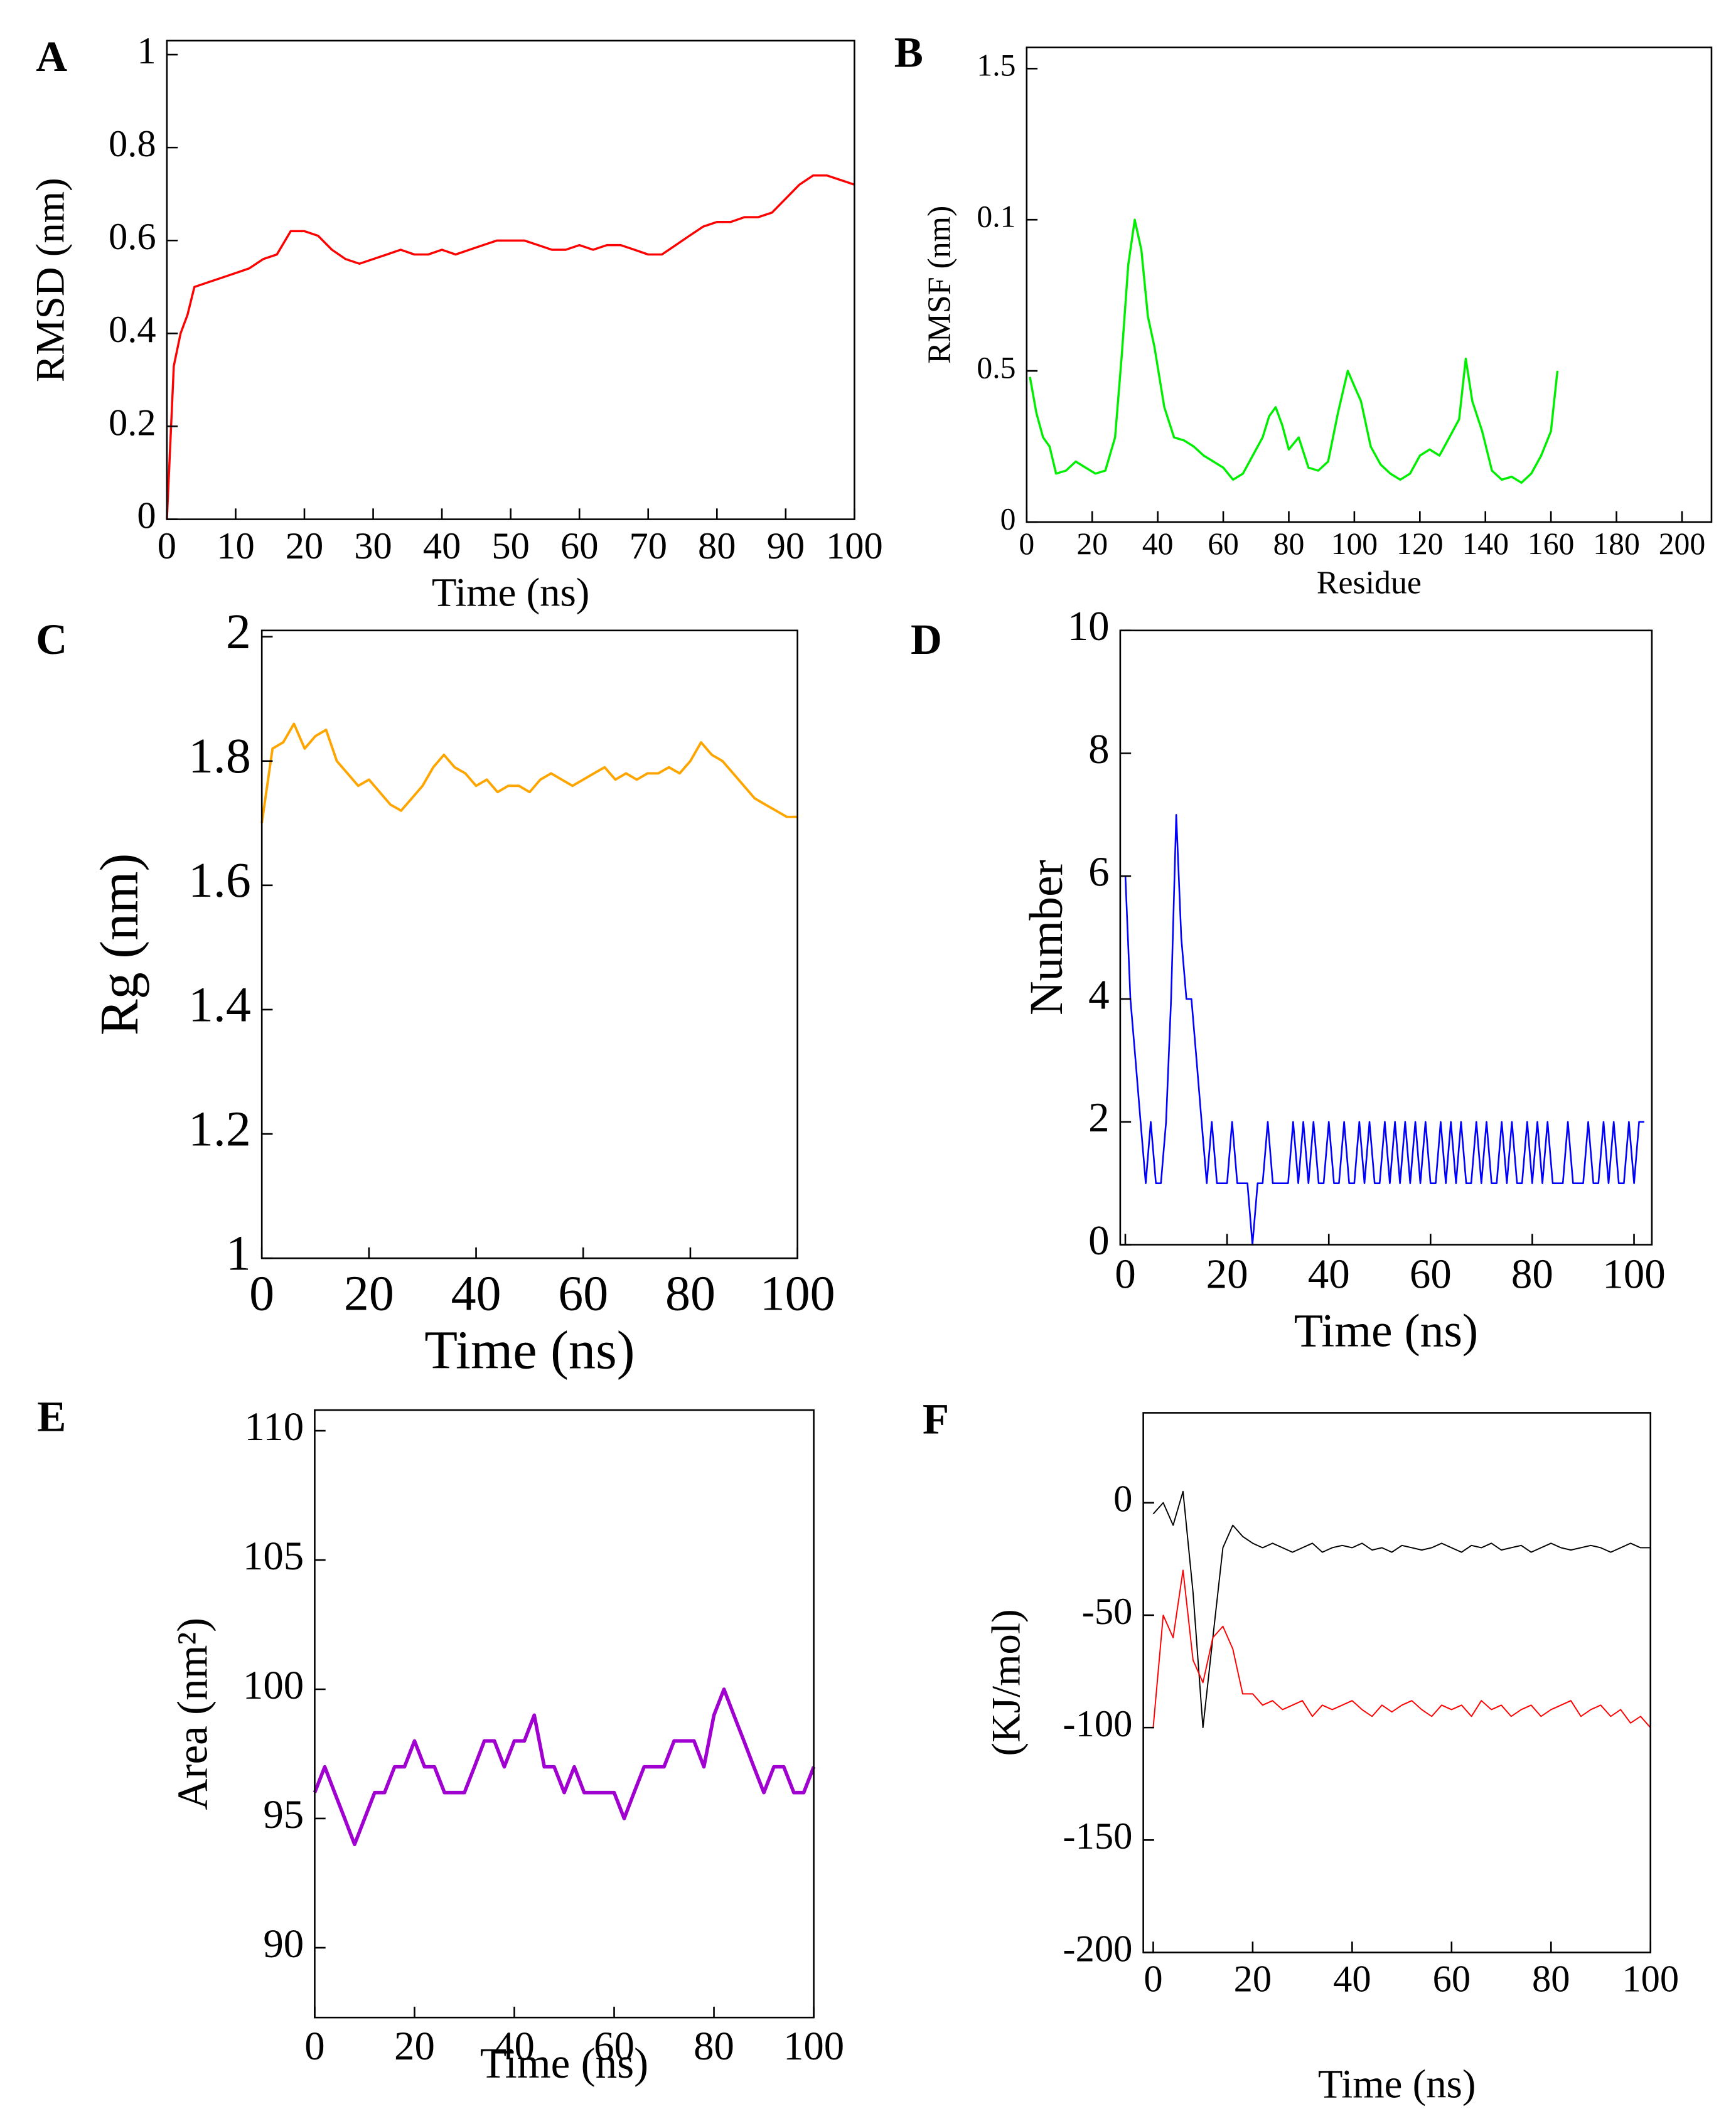 This screenshot has height=2126, width=1736. I want to click on panel-label: D, so click(927, 639).